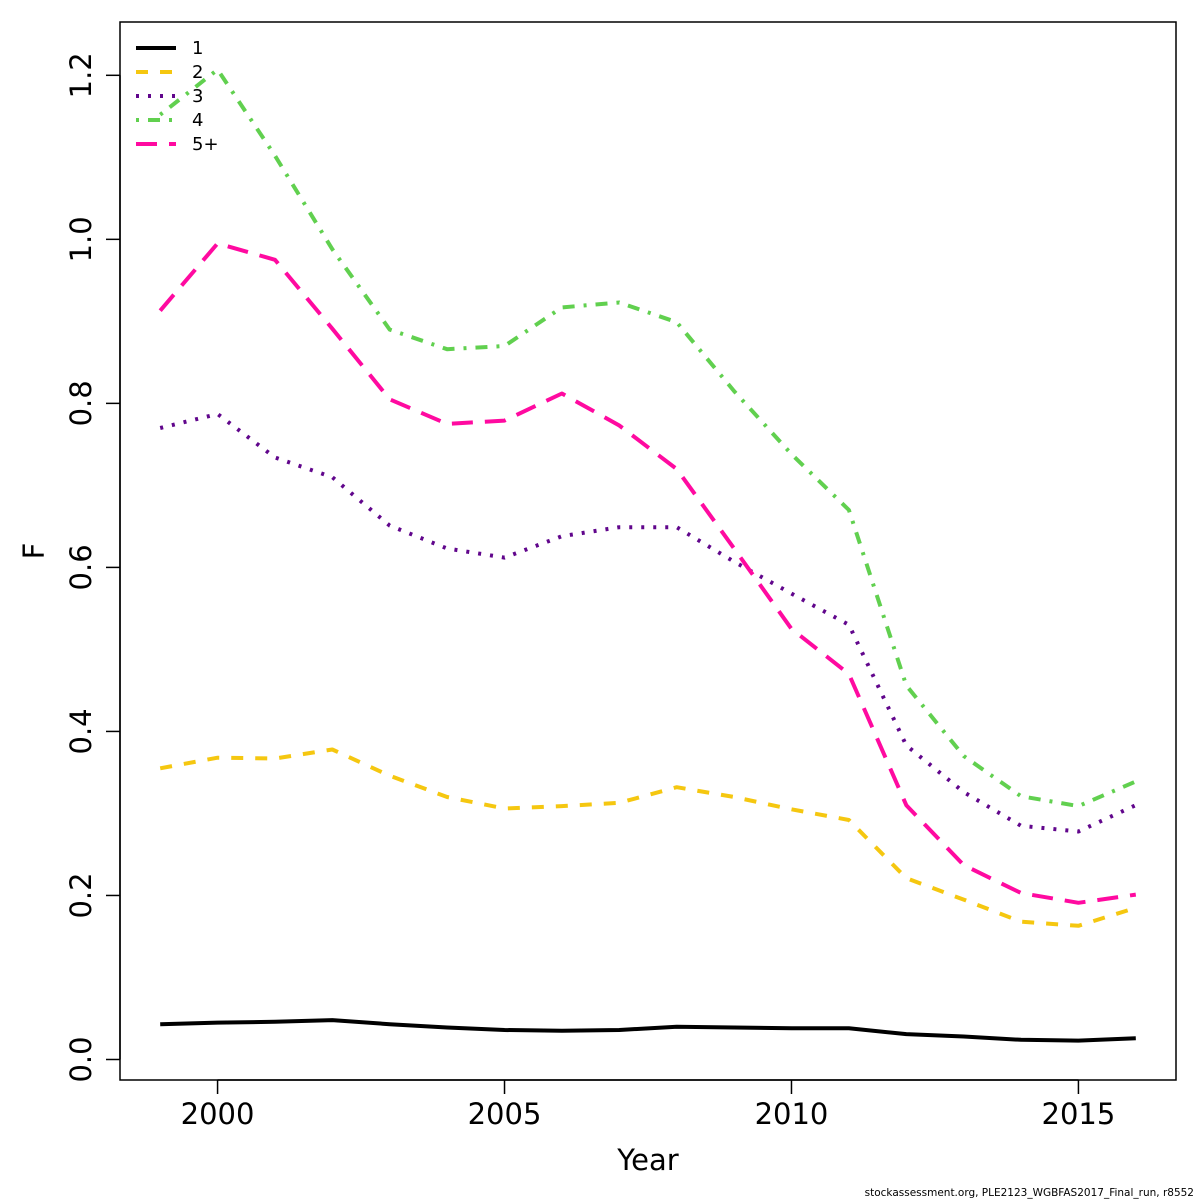  I want to click on y-tick-label: 1.0, so click(81, 239).